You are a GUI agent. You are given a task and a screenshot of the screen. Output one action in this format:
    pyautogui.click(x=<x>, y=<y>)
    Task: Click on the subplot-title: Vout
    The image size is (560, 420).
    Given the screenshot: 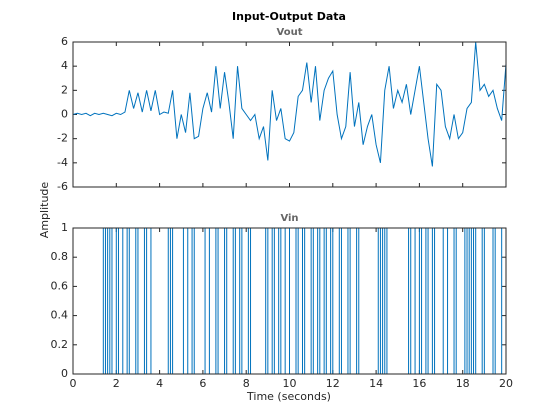 What is the action you would take?
    pyautogui.click(x=290, y=32)
    